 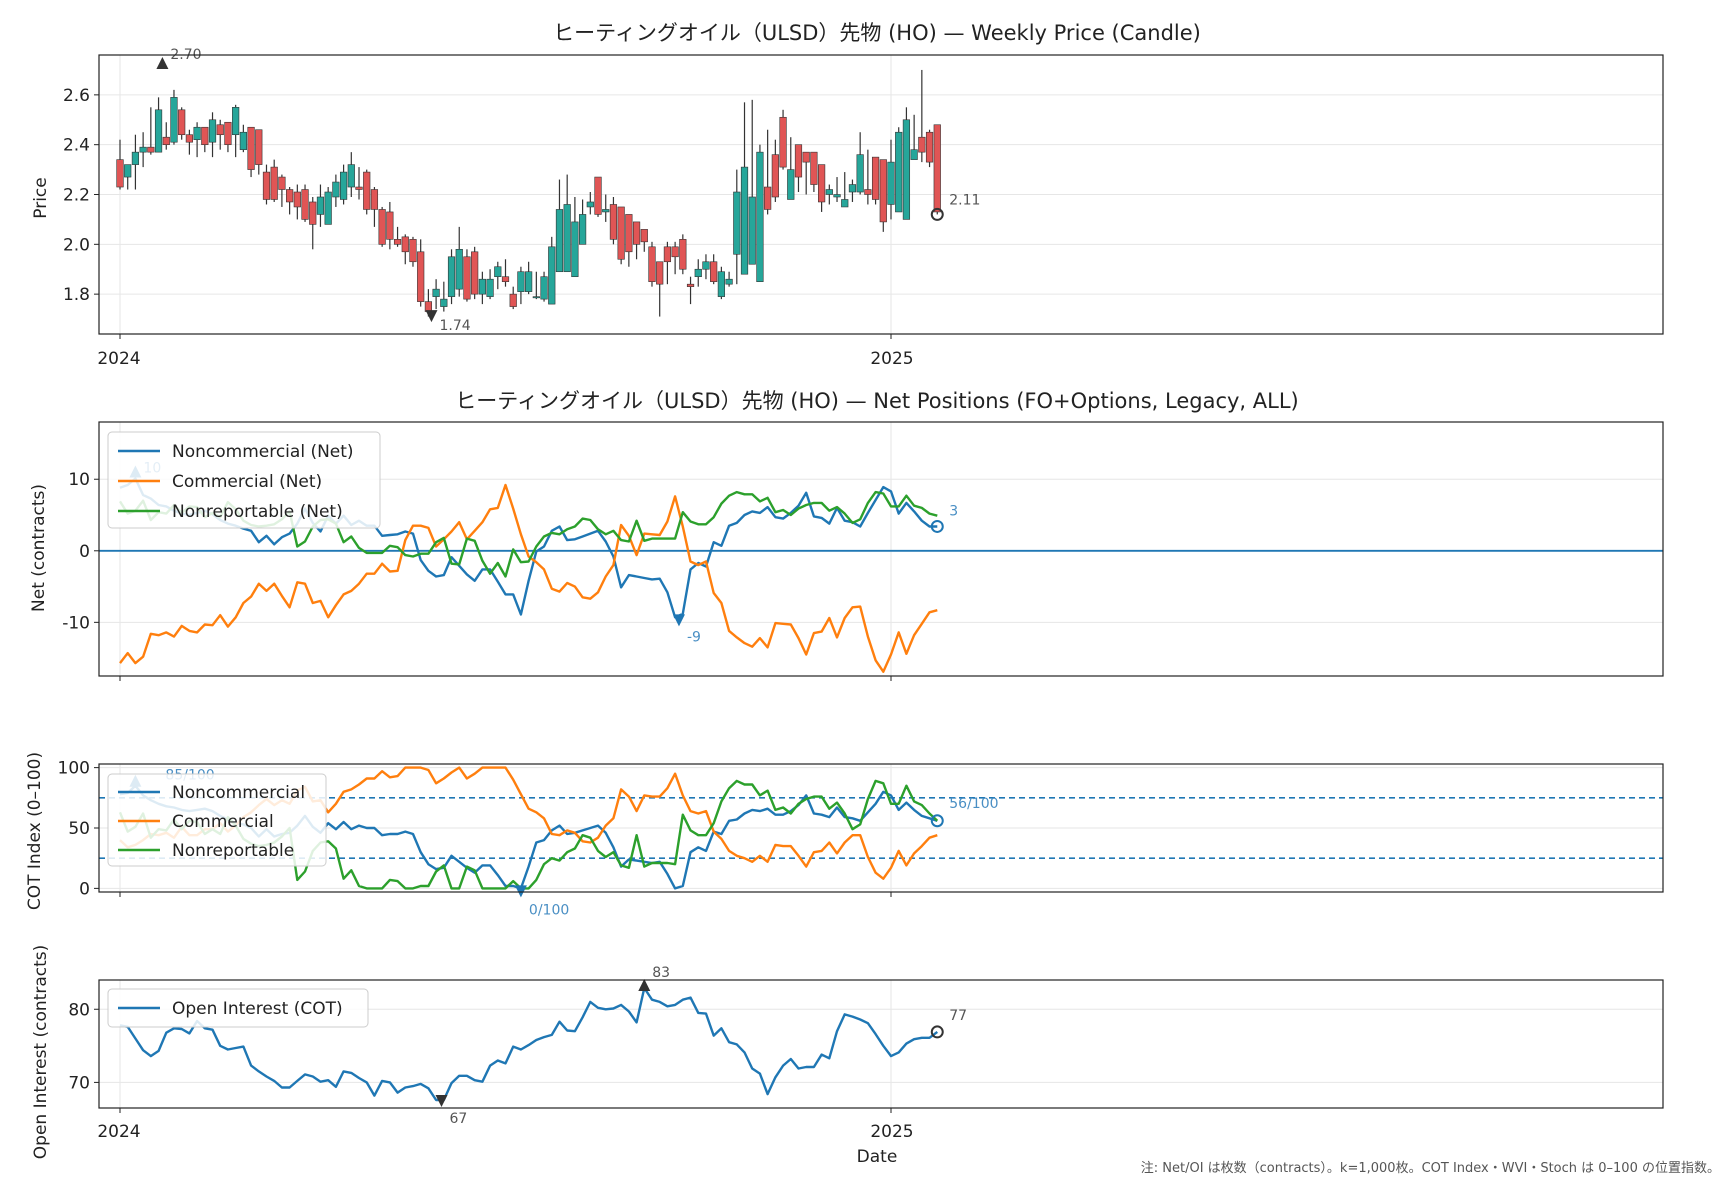 What do you see at coordinates (79, 1010) in the screenshot?
I see `oi-y-tick-label: 80` at bounding box center [79, 1010].